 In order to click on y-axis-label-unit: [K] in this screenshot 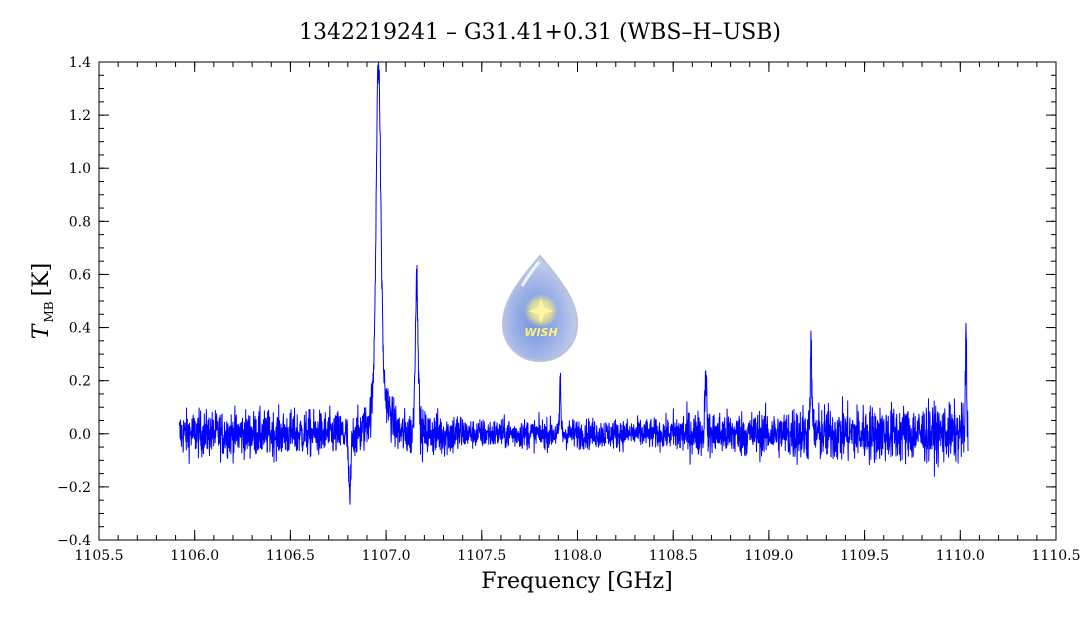, I will do `click(41, 280)`.